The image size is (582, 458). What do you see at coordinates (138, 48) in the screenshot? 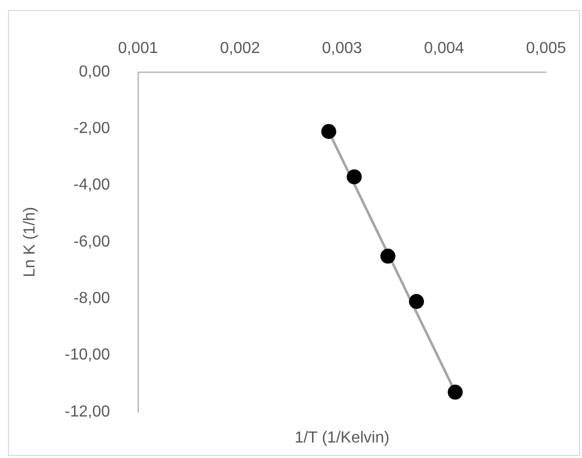
I see `x-tick-label: 0,001` at bounding box center [138, 48].